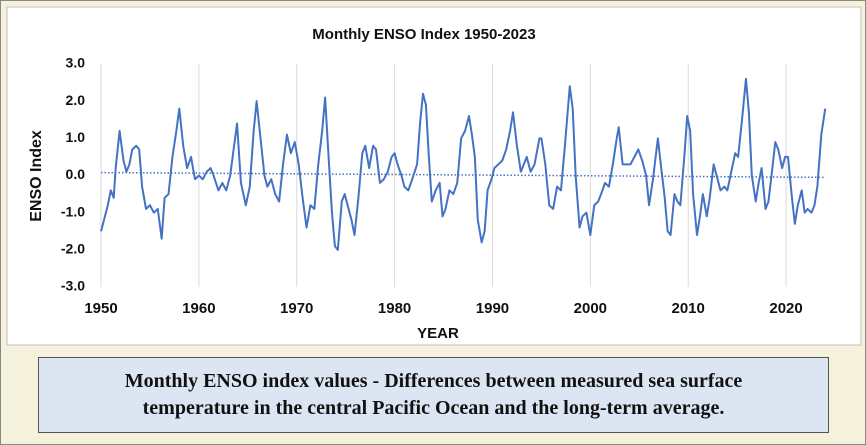  I want to click on y-tick-label: 2.0, so click(76, 100).